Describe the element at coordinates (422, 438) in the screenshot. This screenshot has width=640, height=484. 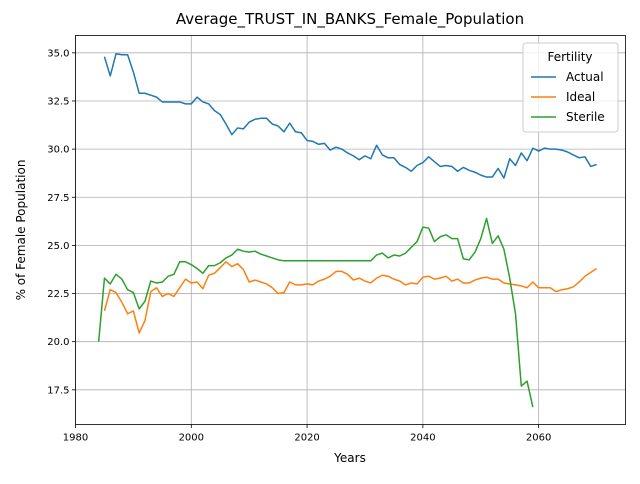
I see `x-tick-label: 2040` at that location.